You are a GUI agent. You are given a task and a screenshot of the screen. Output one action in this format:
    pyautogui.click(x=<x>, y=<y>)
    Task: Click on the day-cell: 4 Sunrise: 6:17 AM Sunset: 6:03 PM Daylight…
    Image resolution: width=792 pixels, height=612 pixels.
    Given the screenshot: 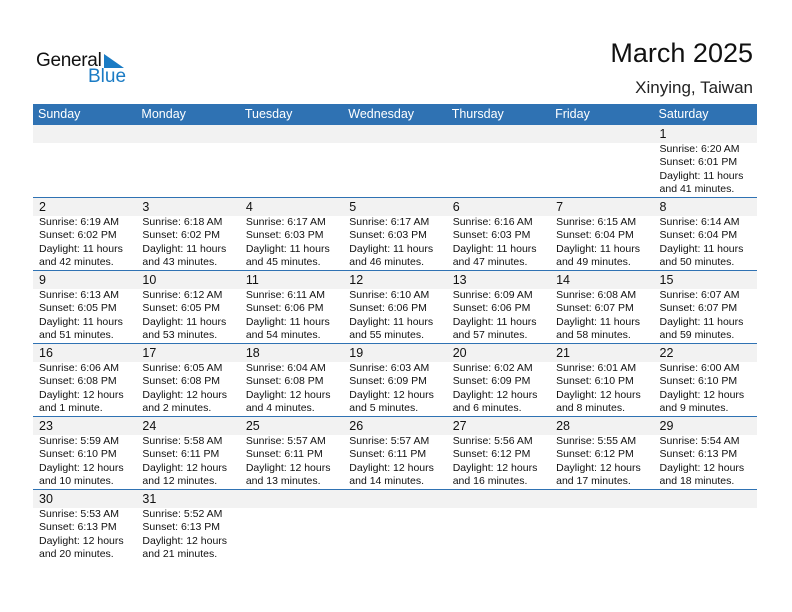 What is the action you would take?
    pyautogui.click(x=291, y=234)
    